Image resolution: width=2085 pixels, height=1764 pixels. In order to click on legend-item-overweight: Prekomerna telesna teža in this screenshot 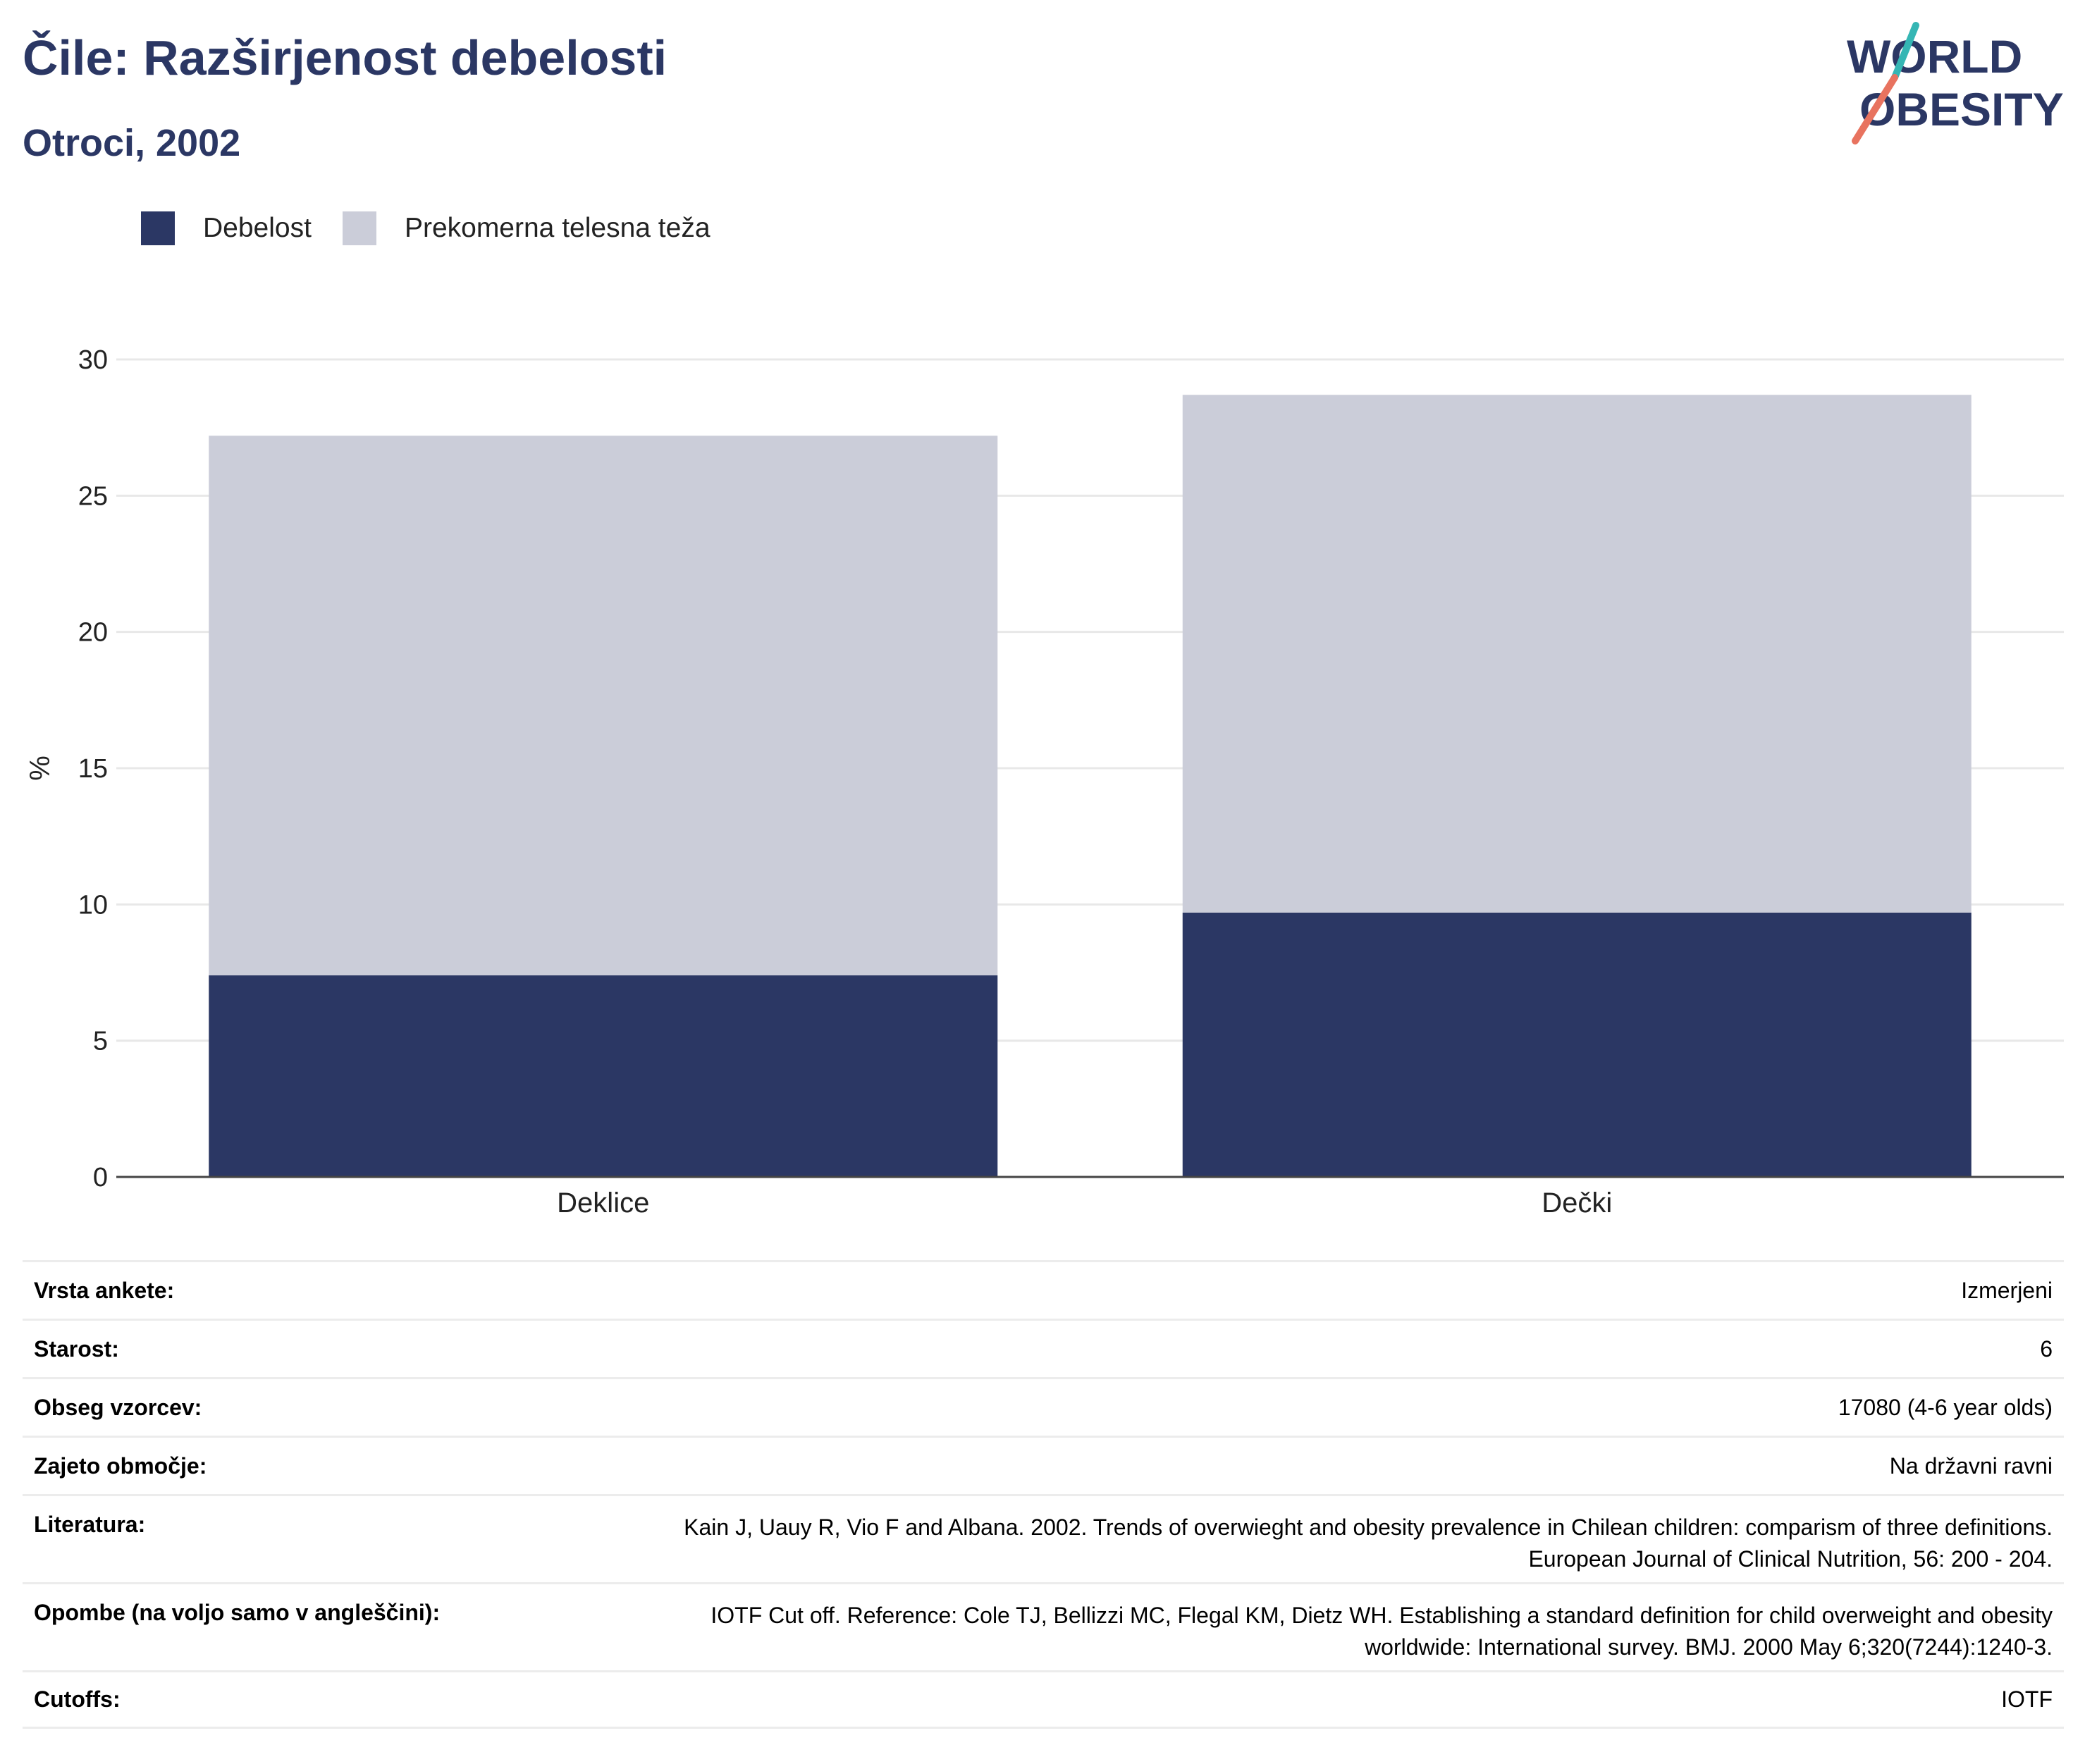, I will do `click(526, 228)`.